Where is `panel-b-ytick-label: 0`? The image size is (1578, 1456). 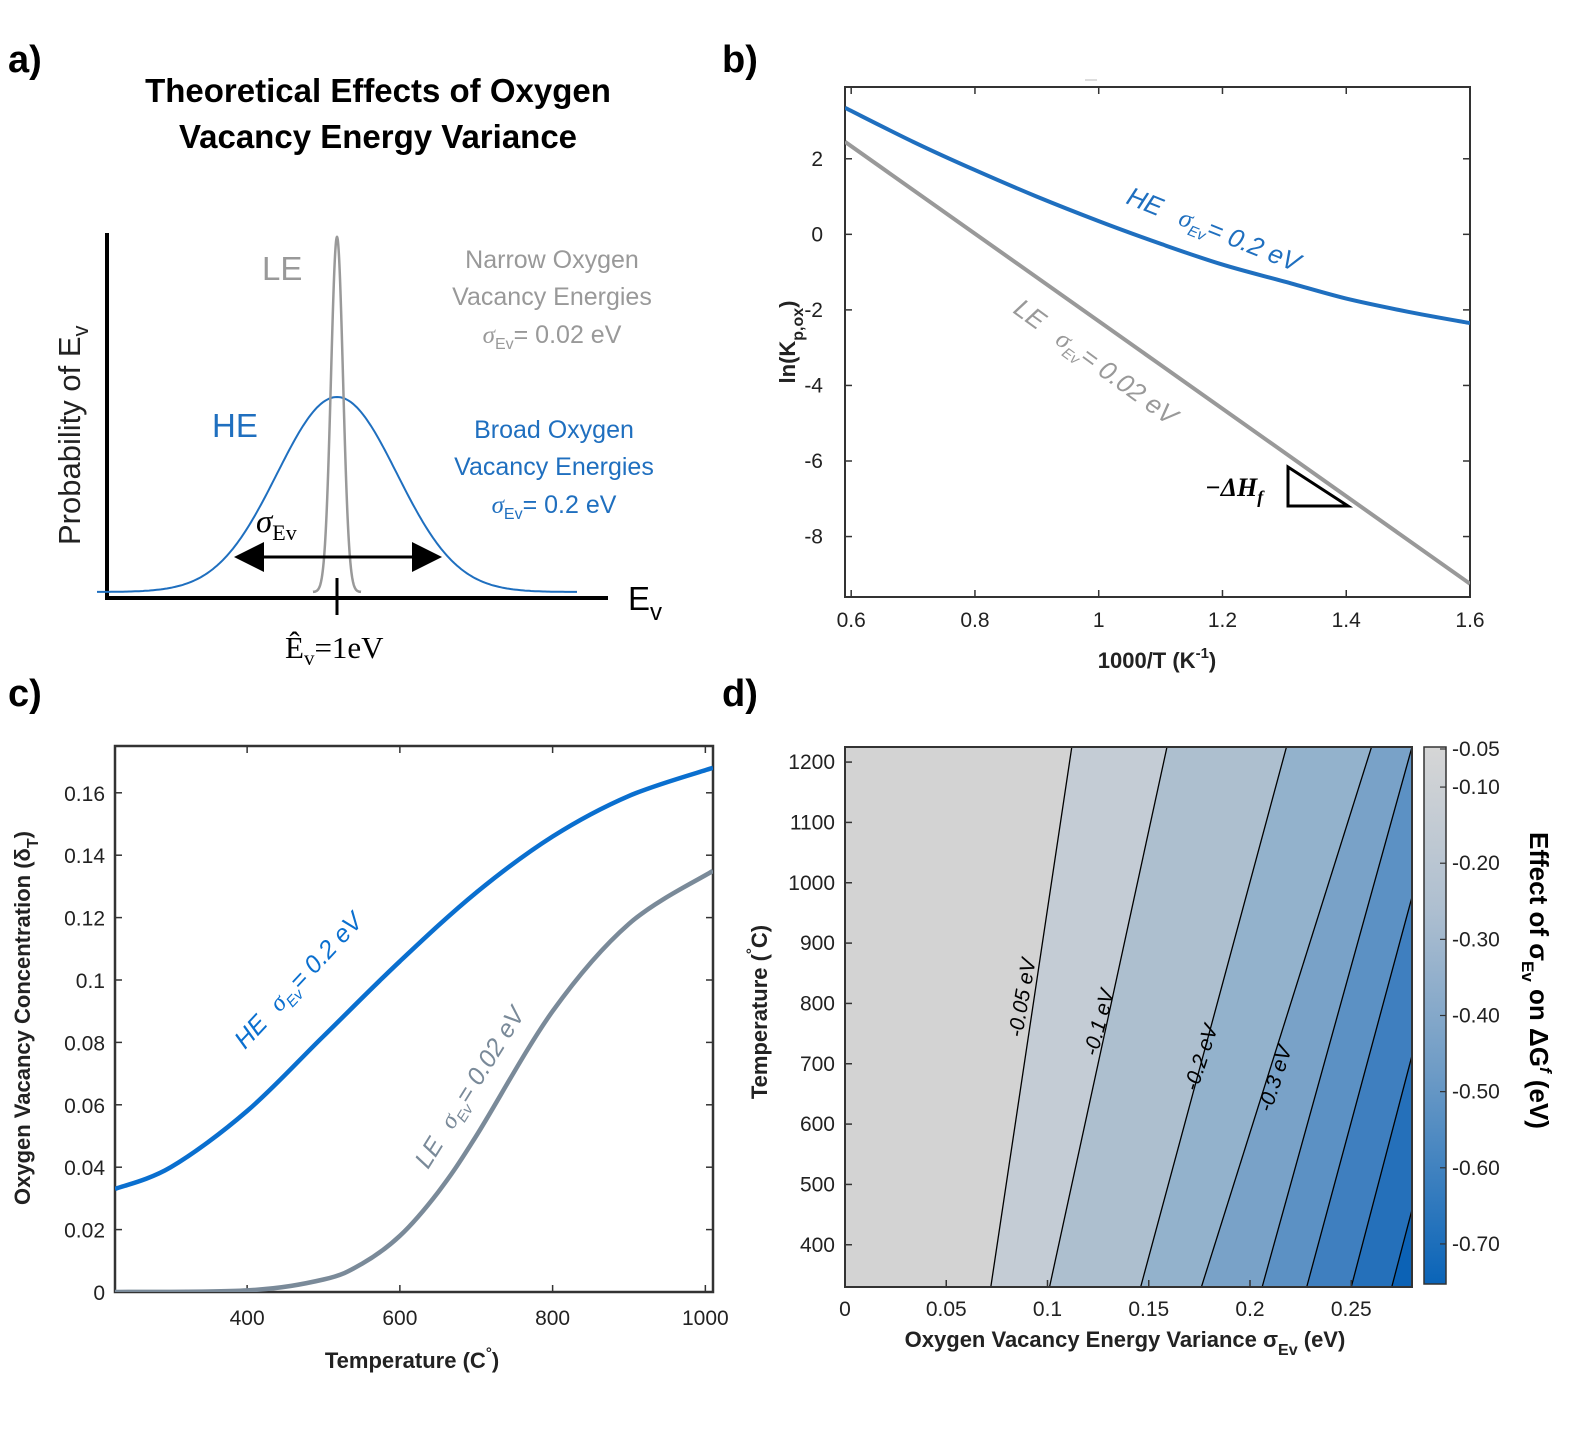 panel-b-ytick-label: 0 is located at coordinates (817, 234).